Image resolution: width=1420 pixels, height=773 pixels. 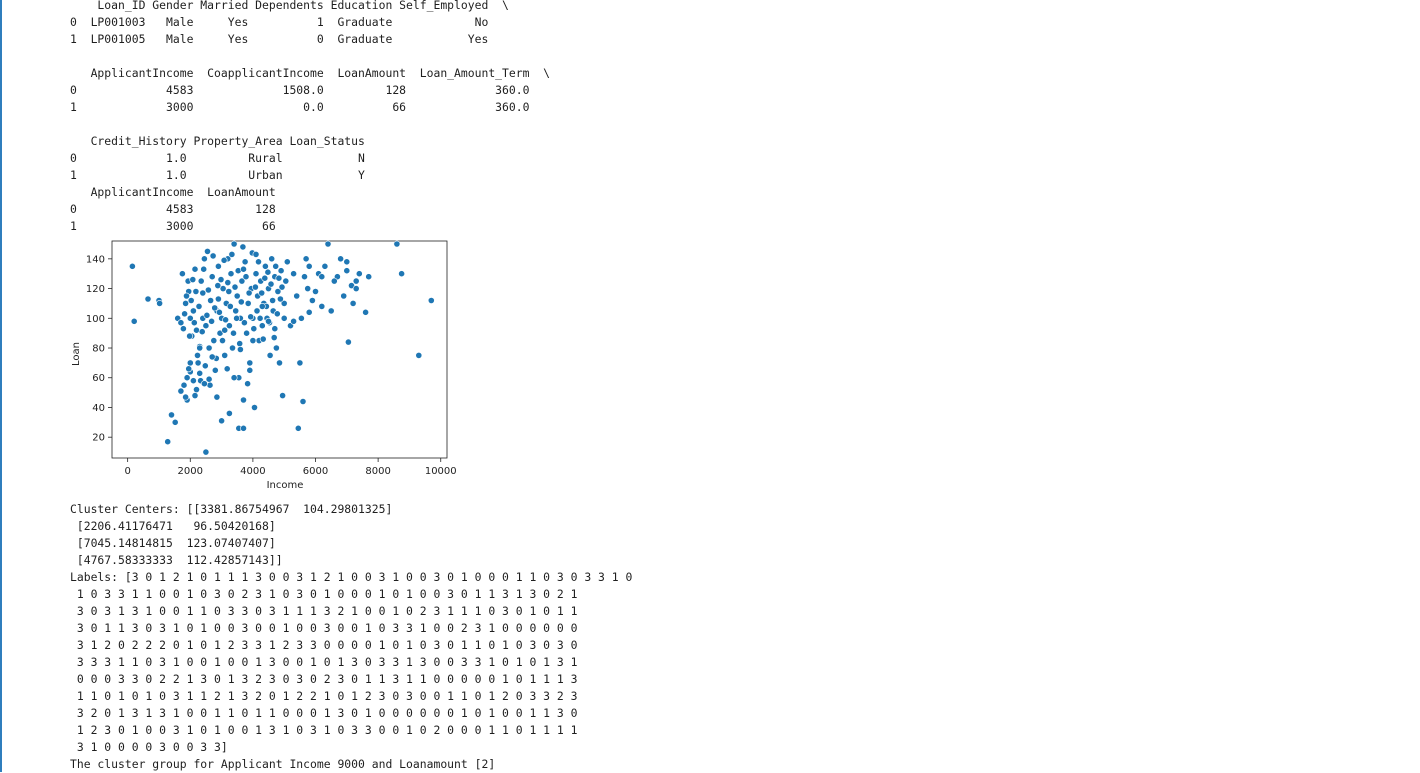 I want to click on y-tick-label: 120, so click(x=95, y=289).